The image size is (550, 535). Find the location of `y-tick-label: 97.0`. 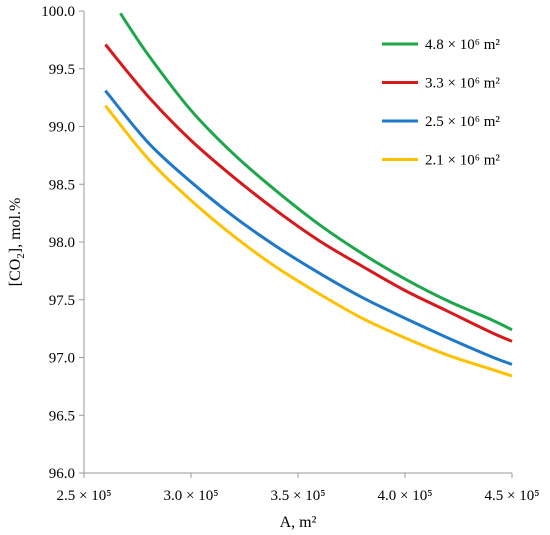

y-tick-label: 97.0 is located at coordinates (62, 359).